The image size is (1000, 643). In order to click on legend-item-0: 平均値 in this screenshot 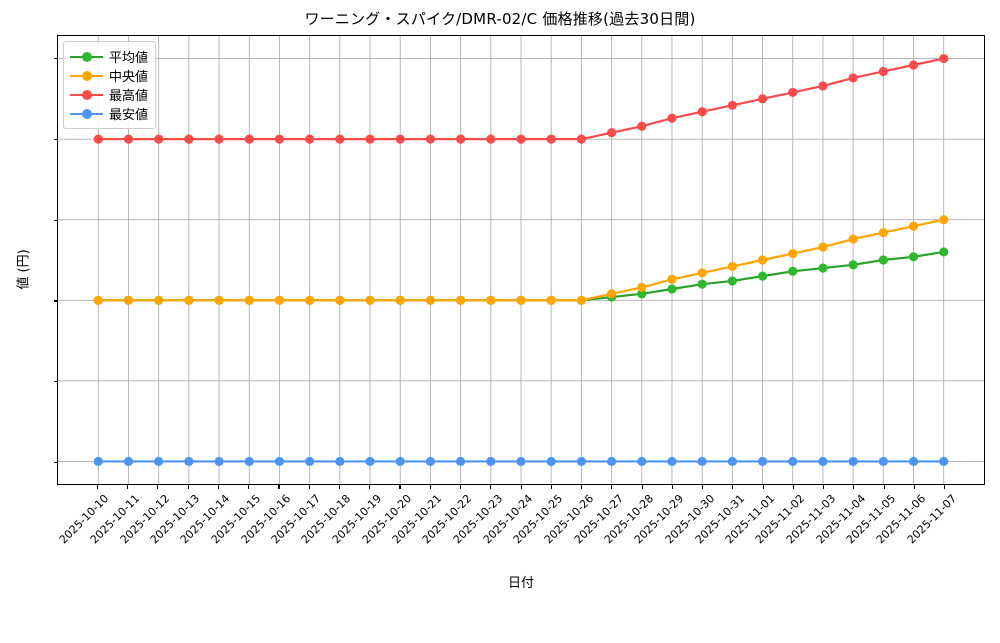, I will do `click(109, 56)`.